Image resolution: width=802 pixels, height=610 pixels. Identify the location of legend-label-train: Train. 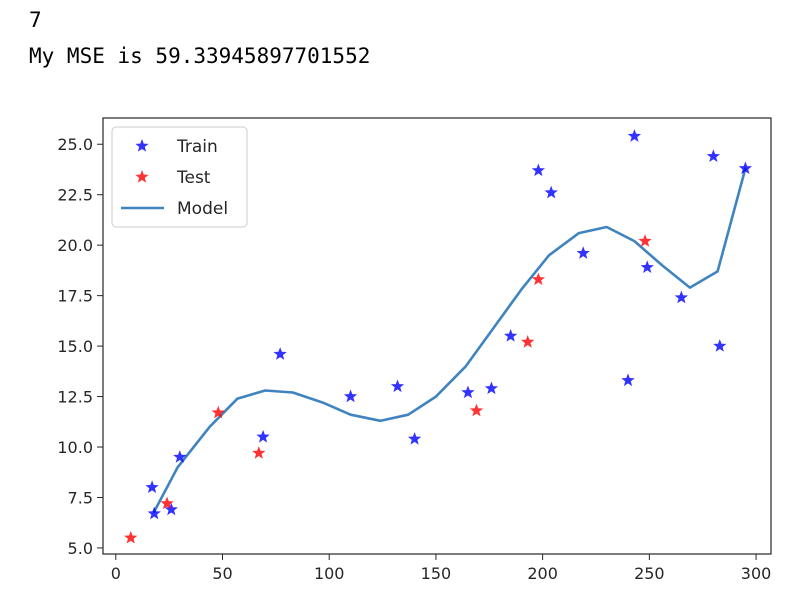
(197, 147).